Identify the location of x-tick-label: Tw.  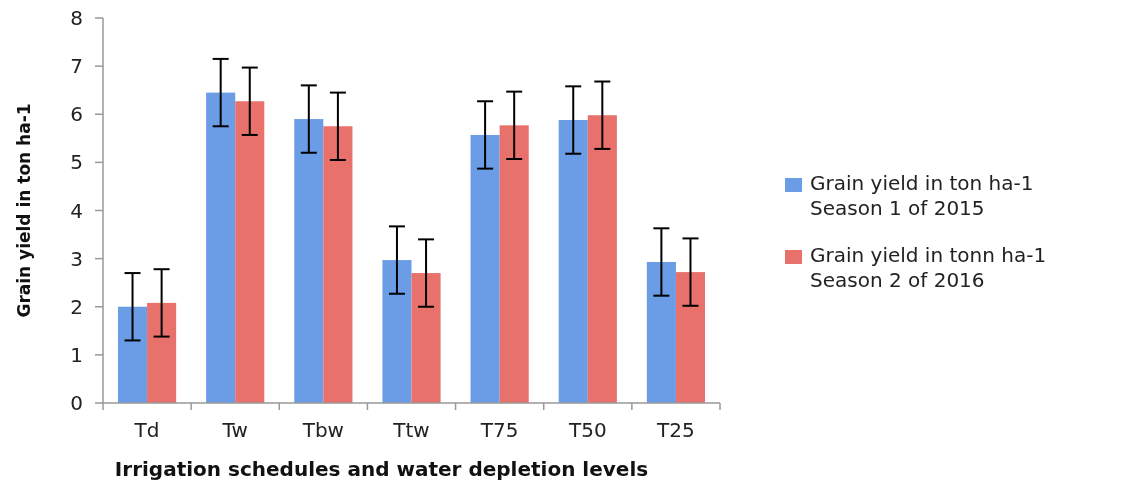
(234, 430).